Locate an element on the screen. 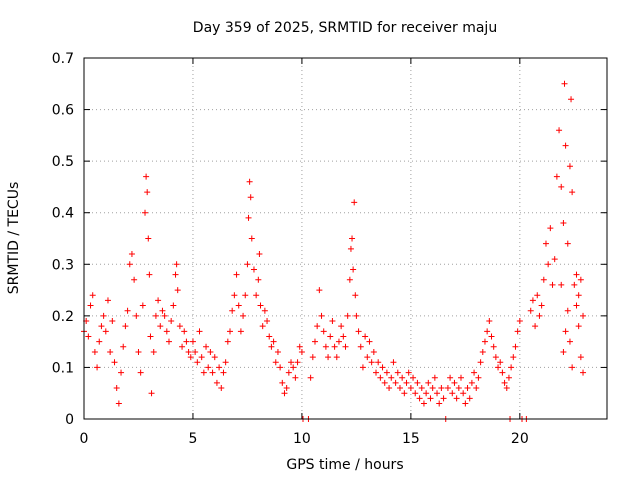 The image size is (640, 480). y-tick-label: 0.7 is located at coordinates (63, 59).